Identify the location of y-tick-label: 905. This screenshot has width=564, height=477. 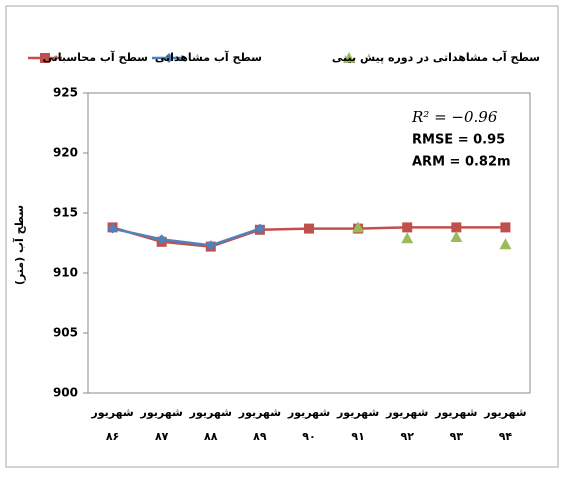
(65, 333).